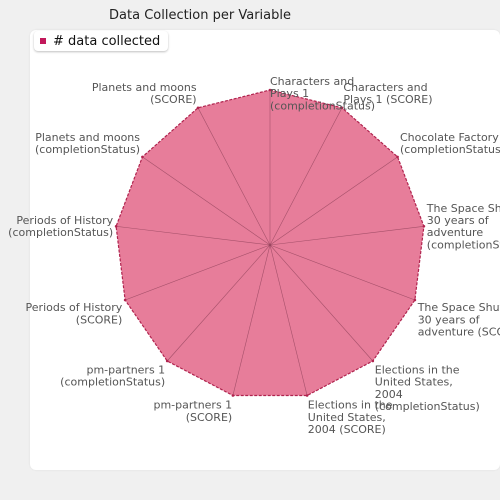 This screenshot has height=500, width=500. I want to click on axis-label: Characters and Plays 1 (SCORE), so click(387, 93).